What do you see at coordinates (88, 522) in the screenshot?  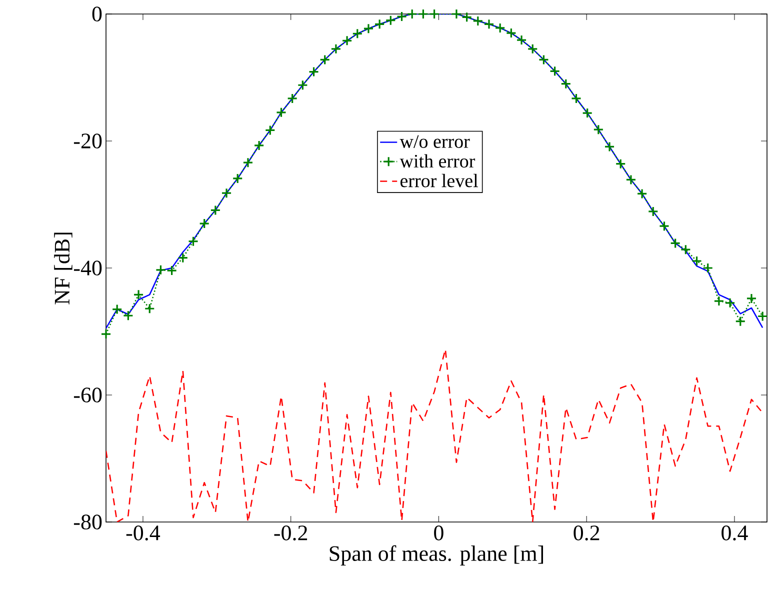 I see `y-tick-label: -80` at bounding box center [88, 522].